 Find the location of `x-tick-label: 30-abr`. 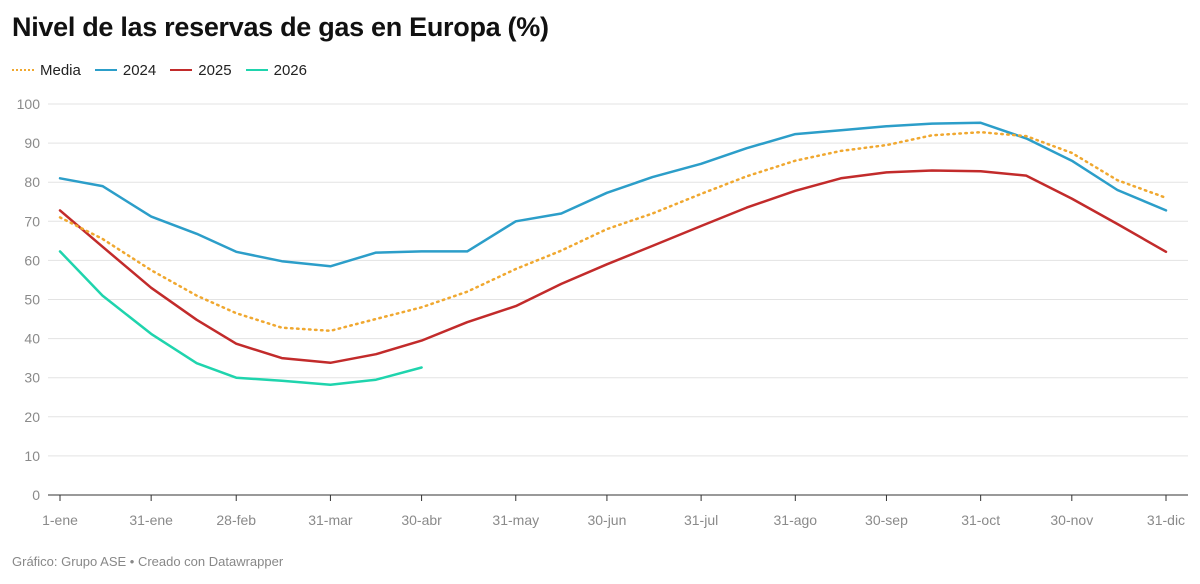

x-tick-label: 30-abr is located at coordinates (421, 520).